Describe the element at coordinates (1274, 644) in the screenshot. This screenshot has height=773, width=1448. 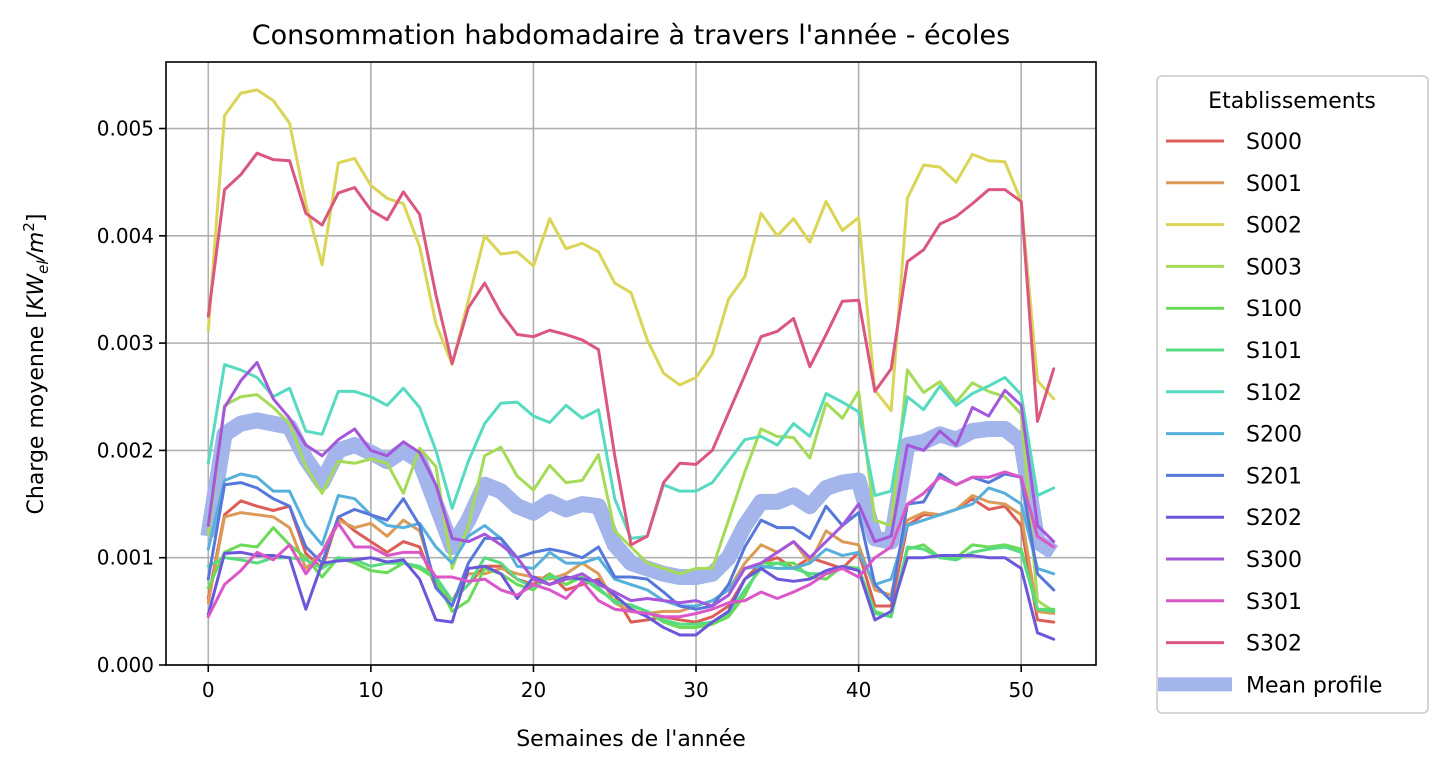
I see `legend-label-s302: S302` at that location.